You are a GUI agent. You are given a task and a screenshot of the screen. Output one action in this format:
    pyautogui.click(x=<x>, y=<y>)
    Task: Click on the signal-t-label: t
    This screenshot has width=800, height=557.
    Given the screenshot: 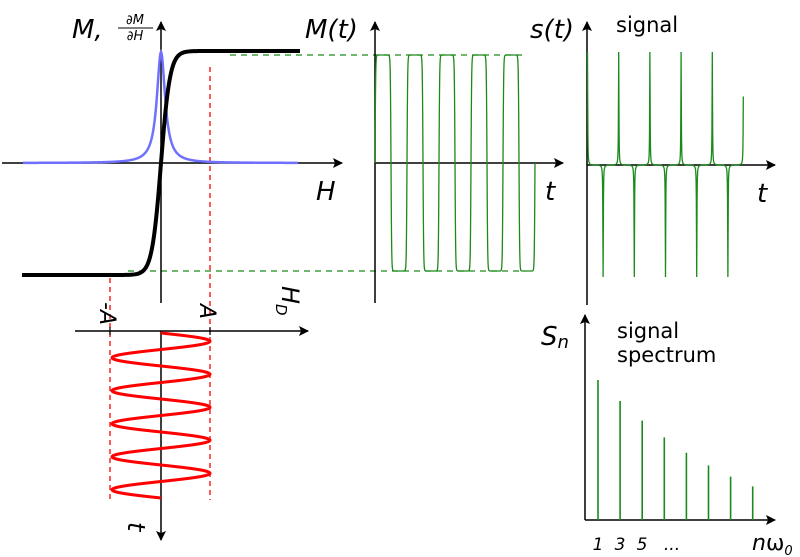 What is the action you would take?
    pyautogui.click(x=762, y=194)
    